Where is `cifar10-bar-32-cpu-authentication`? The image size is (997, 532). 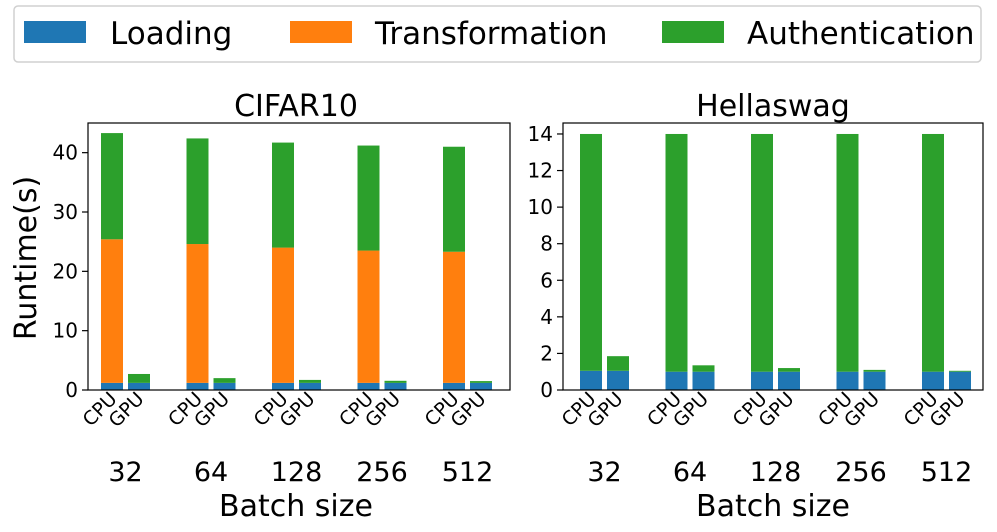 cifar10-bar-32-cpu-authentication is located at coordinates (112, 186).